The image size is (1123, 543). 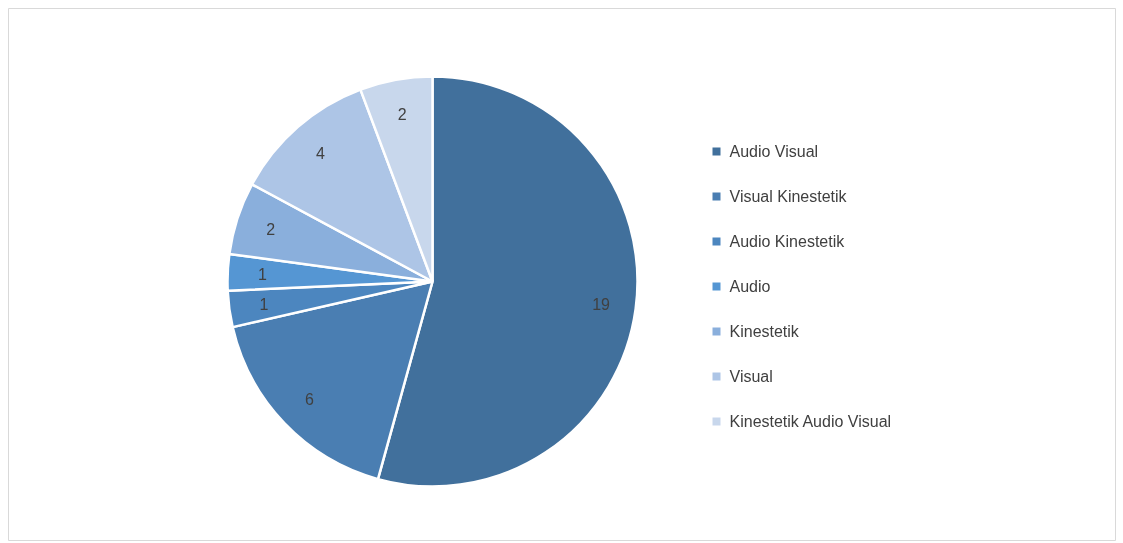 I want to click on legend-label: Kinestetik, so click(x=764, y=331).